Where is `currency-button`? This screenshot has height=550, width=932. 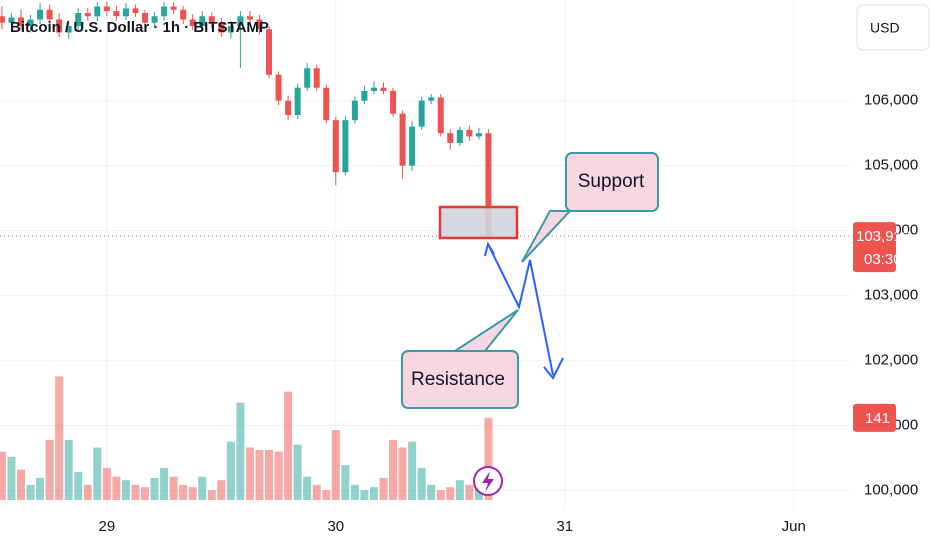
currency-button is located at coordinates (893, 27).